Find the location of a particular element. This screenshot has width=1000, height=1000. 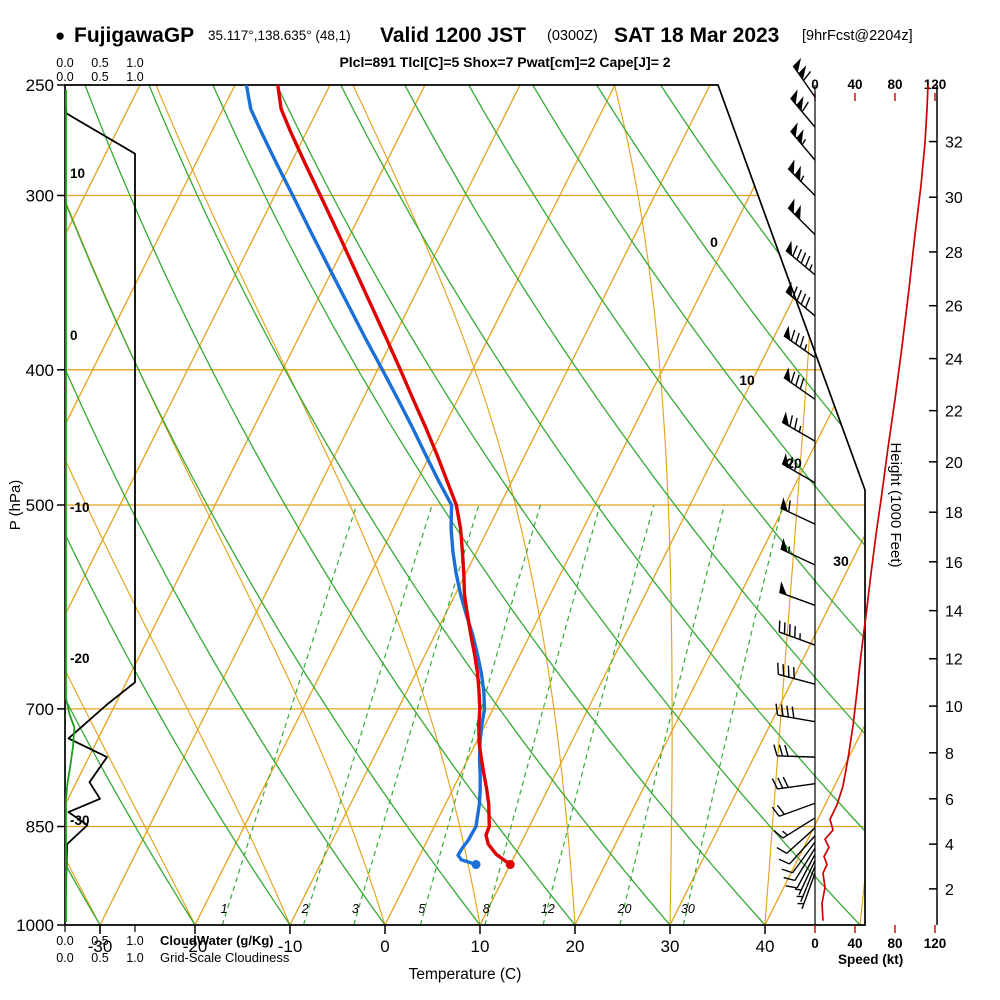

cloudwater-caption: CloudWater (g/Kg) is located at coordinates (217, 940).